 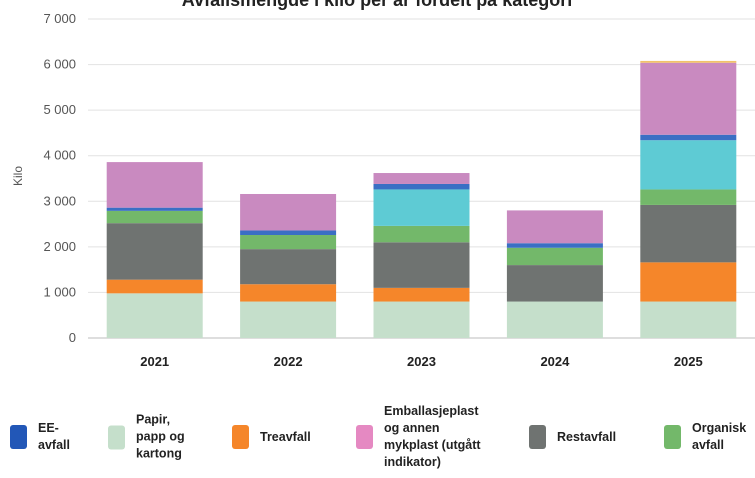 I want to click on legend-item: Restavfall, so click(x=572, y=437).